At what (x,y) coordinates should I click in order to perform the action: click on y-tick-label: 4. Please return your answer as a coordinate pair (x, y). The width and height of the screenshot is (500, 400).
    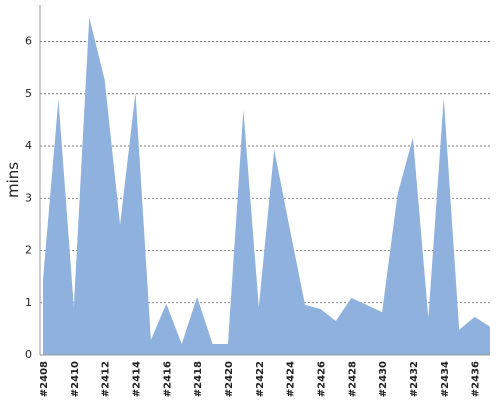
    Looking at the image, I should click on (28, 145).